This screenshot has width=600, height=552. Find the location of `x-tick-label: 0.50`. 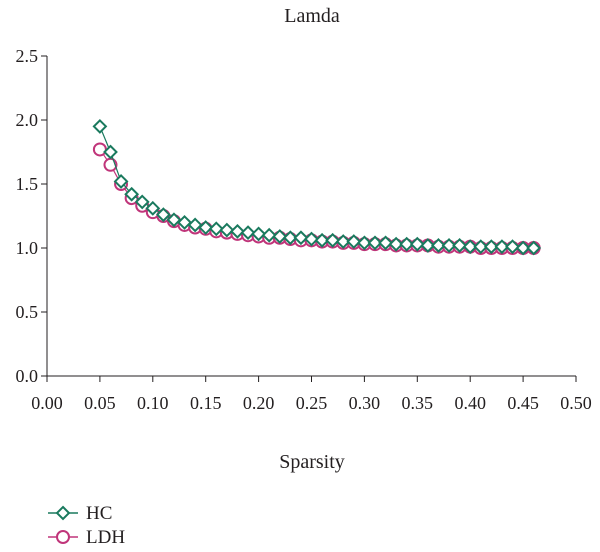

x-tick-label: 0.50 is located at coordinates (576, 403).